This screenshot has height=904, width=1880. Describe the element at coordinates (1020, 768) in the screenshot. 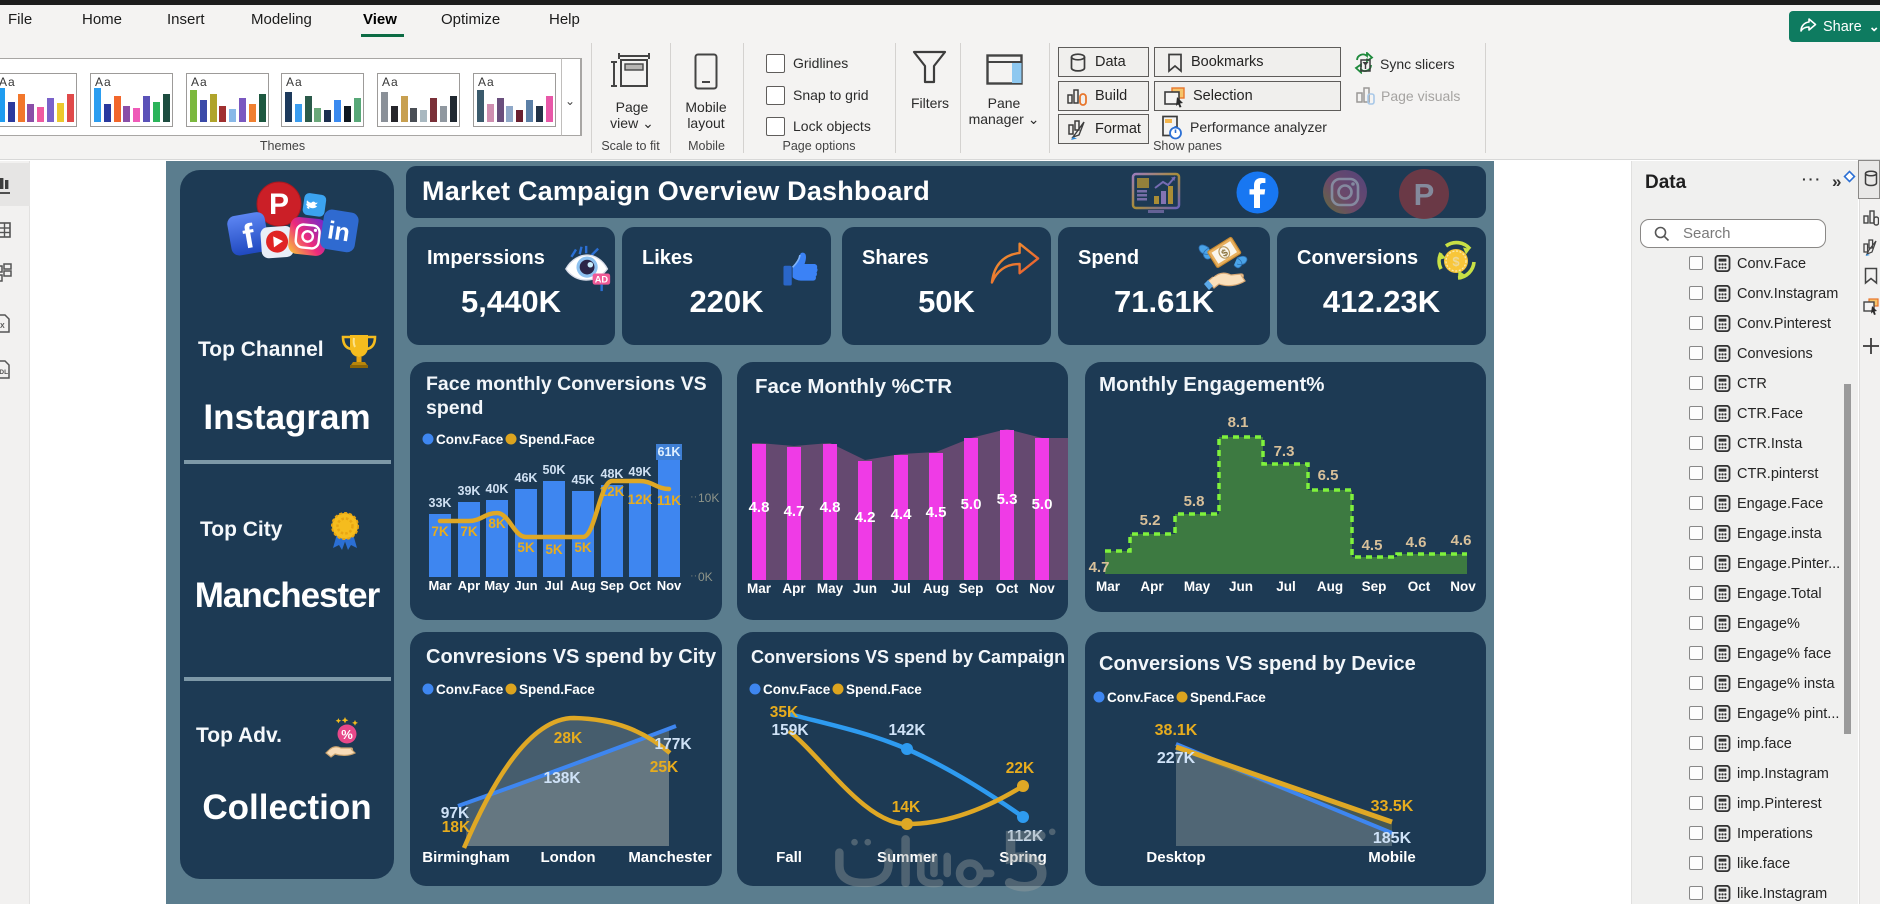

I see `svg-text: 22K` at that location.